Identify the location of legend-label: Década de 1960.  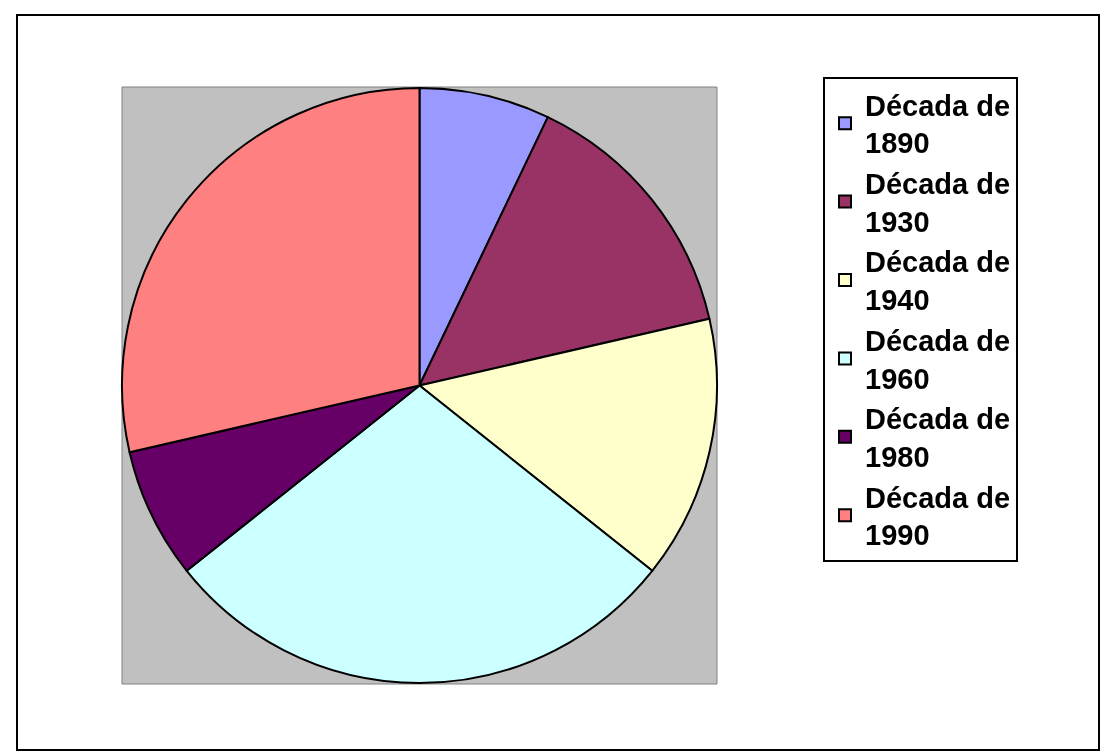
(938, 359).